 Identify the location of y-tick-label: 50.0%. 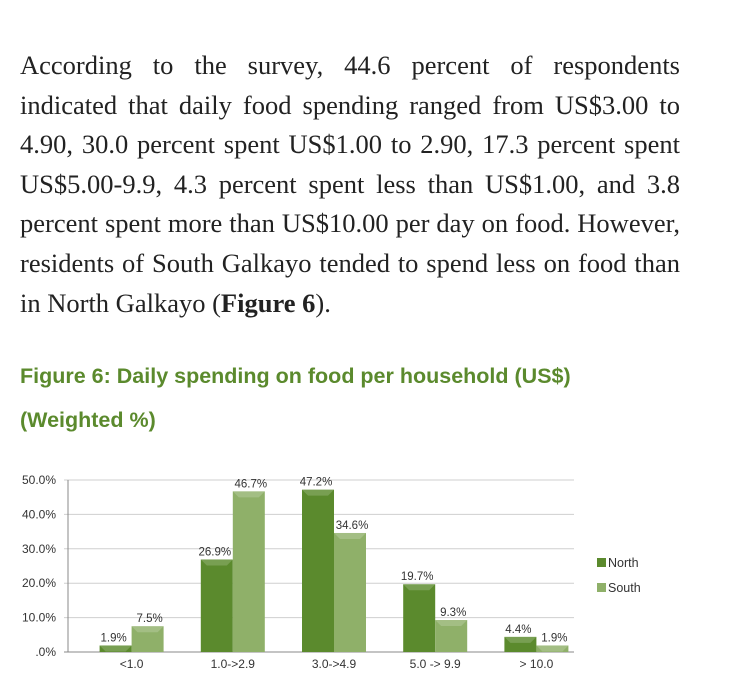
(39, 480).